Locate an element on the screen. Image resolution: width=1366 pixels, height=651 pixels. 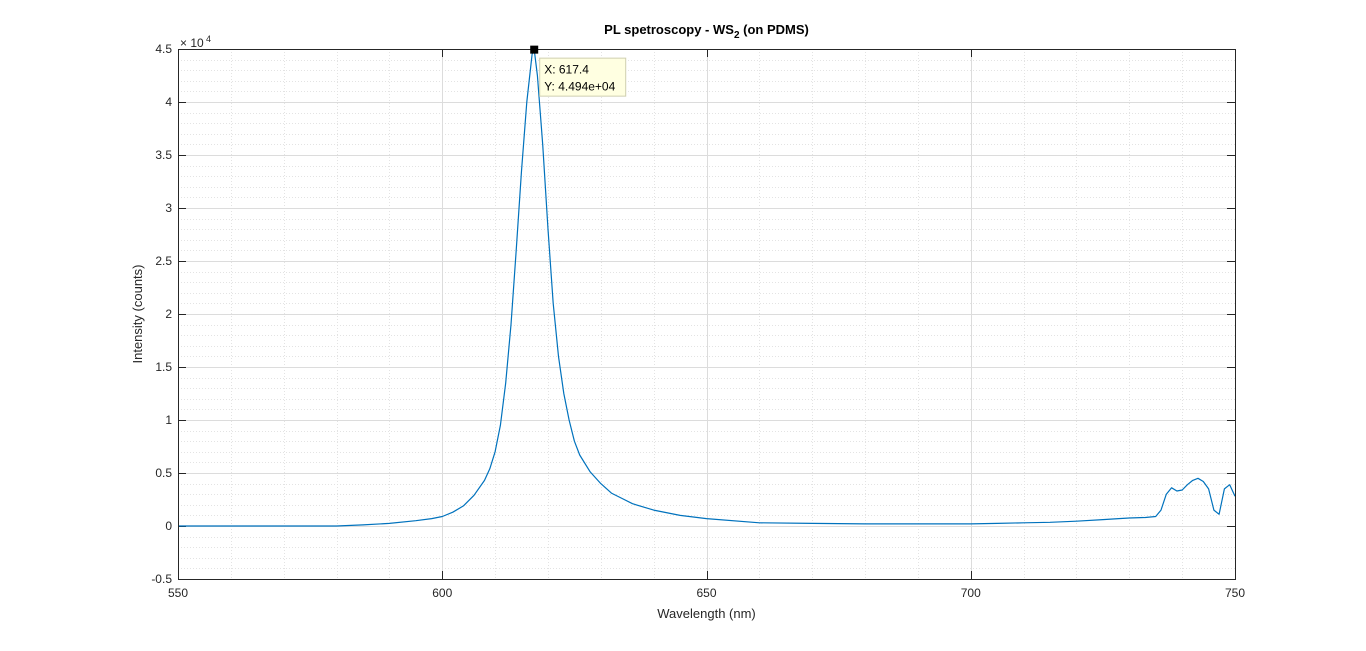
x-tick-labels: 550 600 650 700 750 is located at coordinates (706, 593).